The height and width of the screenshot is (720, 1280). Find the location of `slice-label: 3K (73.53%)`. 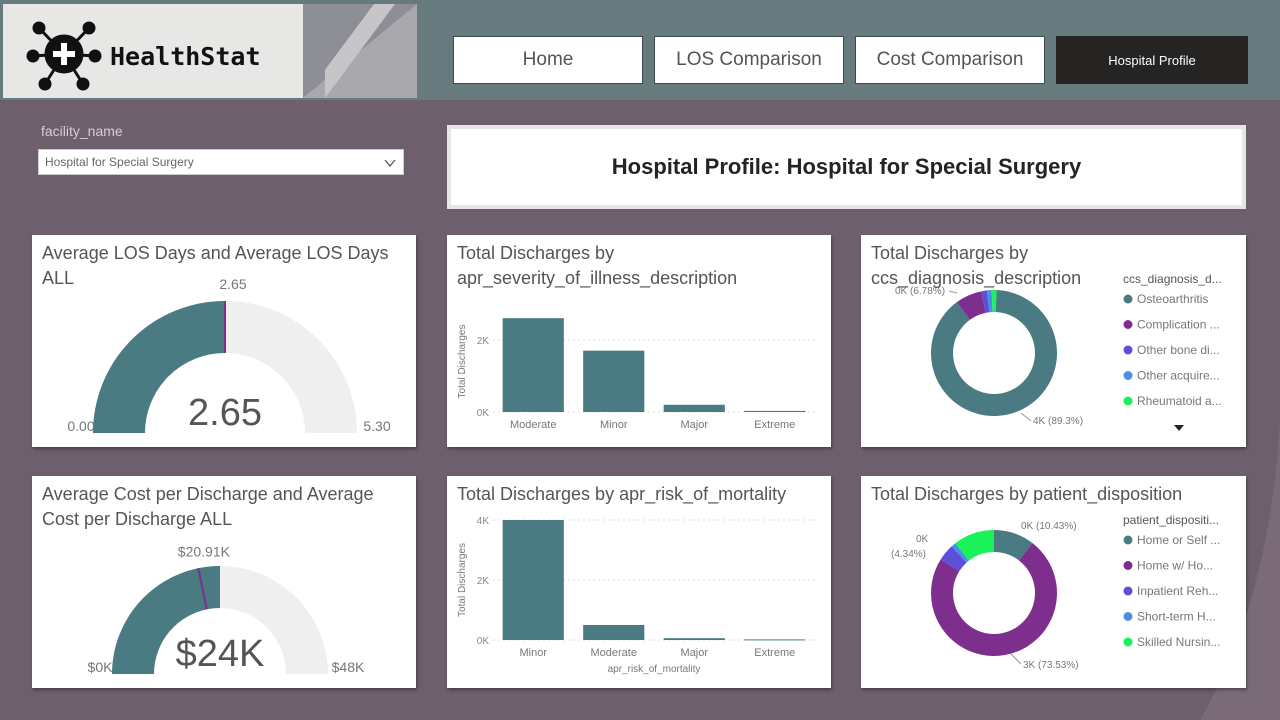

slice-label: 3K (73.53%) is located at coordinates (1051, 665).